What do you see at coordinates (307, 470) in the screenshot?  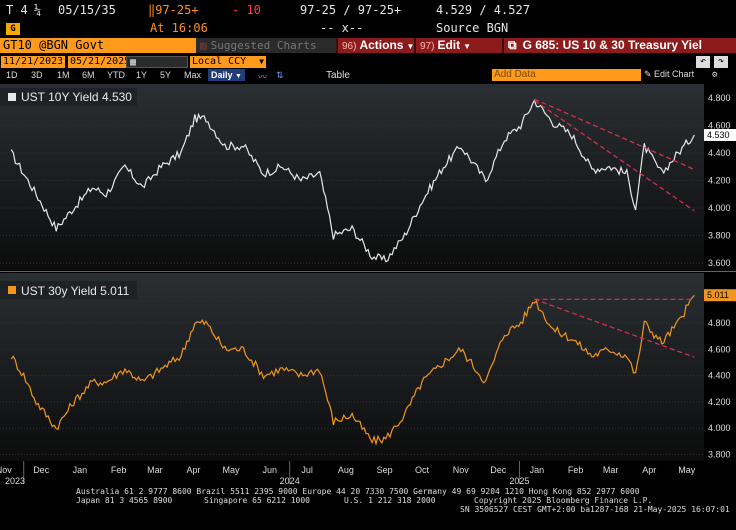 I see `x-tick-label: Jul` at bounding box center [307, 470].